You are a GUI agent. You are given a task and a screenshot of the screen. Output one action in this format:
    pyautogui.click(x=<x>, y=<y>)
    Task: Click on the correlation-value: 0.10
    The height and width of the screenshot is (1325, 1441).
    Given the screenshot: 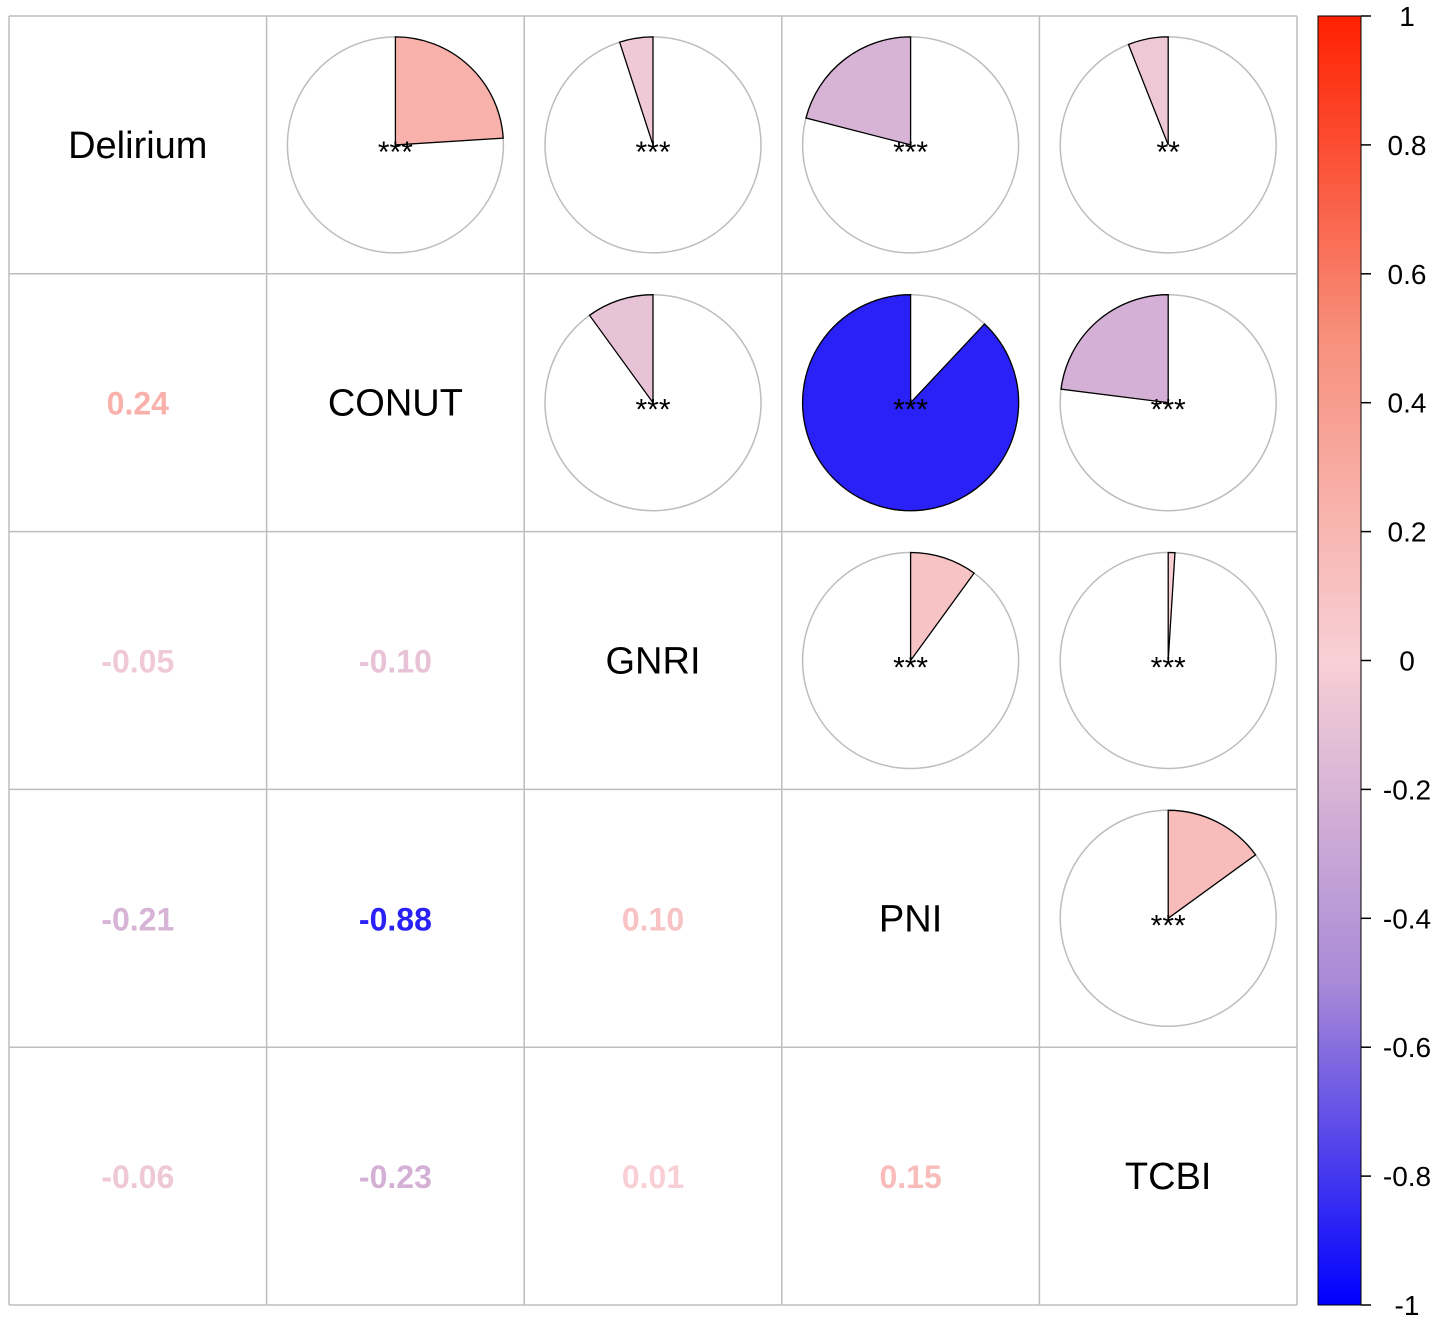 What is the action you would take?
    pyautogui.click(x=653, y=919)
    